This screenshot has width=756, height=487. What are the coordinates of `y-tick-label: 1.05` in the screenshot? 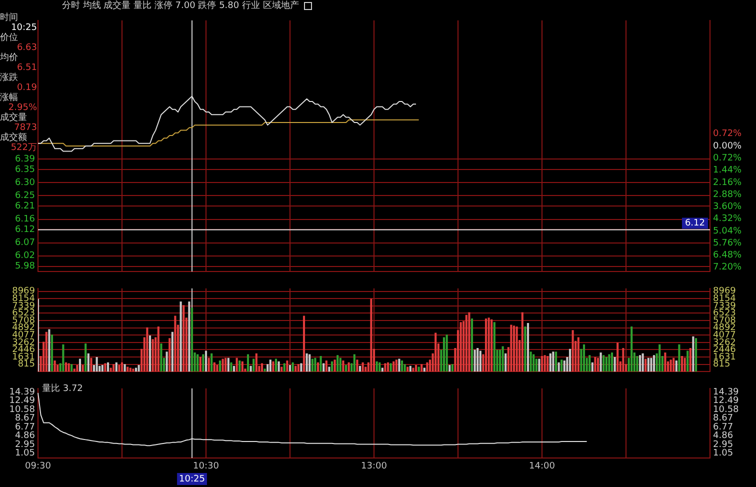 It's located at (24, 453).